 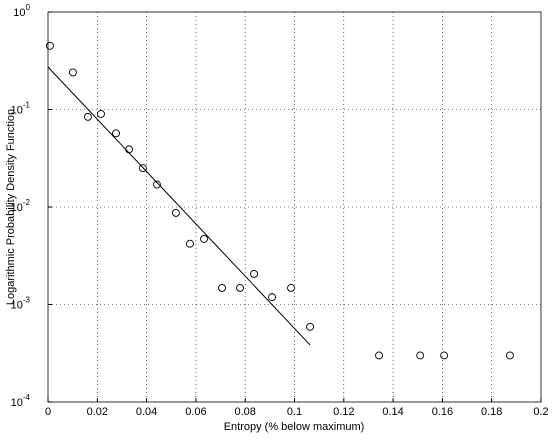 I want to click on y-tick-label: 10⁻⁴, so click(x=21, y=401).